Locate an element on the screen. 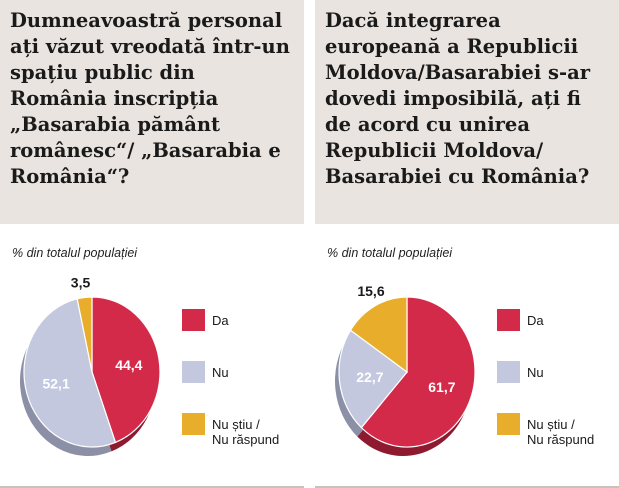 The width and height of the screenshot is (619, 488). pie-chart-svg: 61,7 22,7 15,6 Da Nu Nu știu /Nu răspund is located at coordinates (464, 370).